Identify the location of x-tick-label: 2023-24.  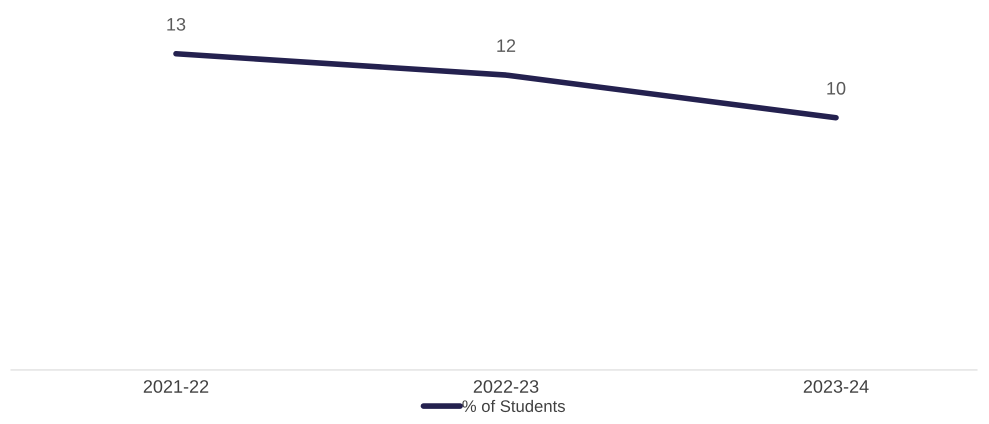
(836, 386).